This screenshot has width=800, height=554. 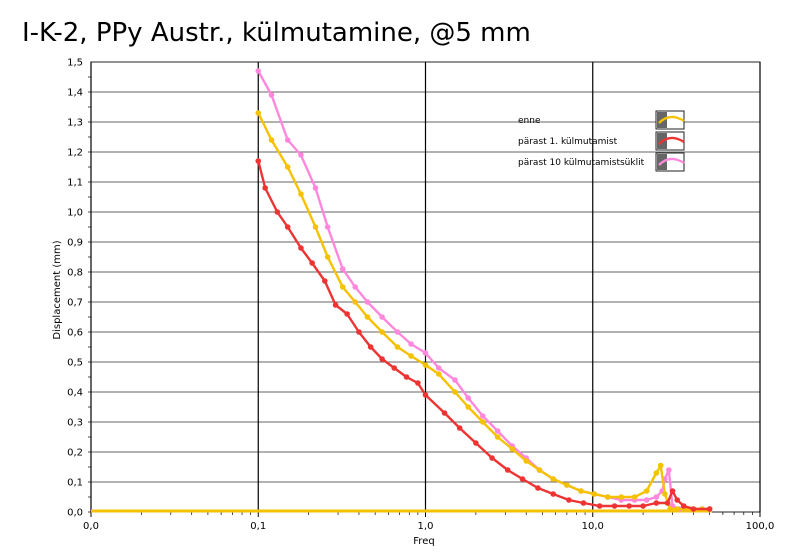 I want to click on y-tick-label: 1,0, so click(x=75, y=213).